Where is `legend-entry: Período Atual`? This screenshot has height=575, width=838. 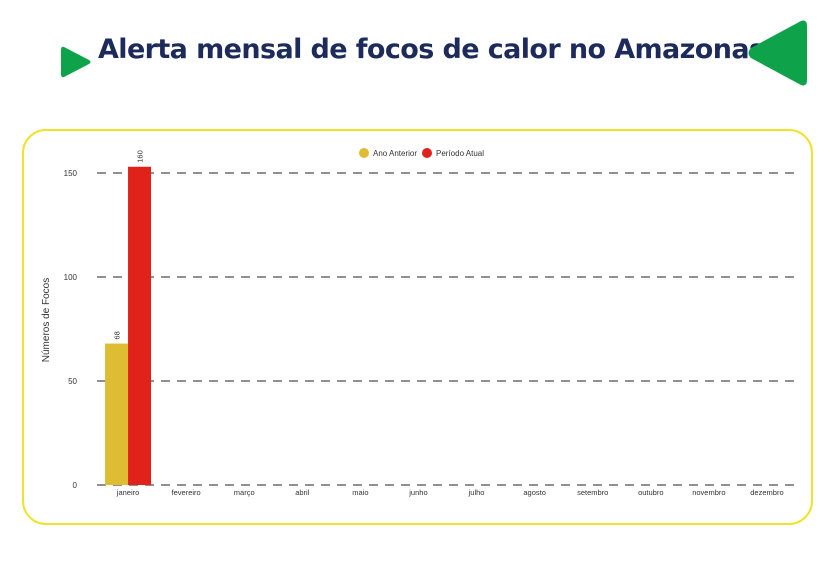
legend-entry: Período Atual is located at coordinates (460, 153).